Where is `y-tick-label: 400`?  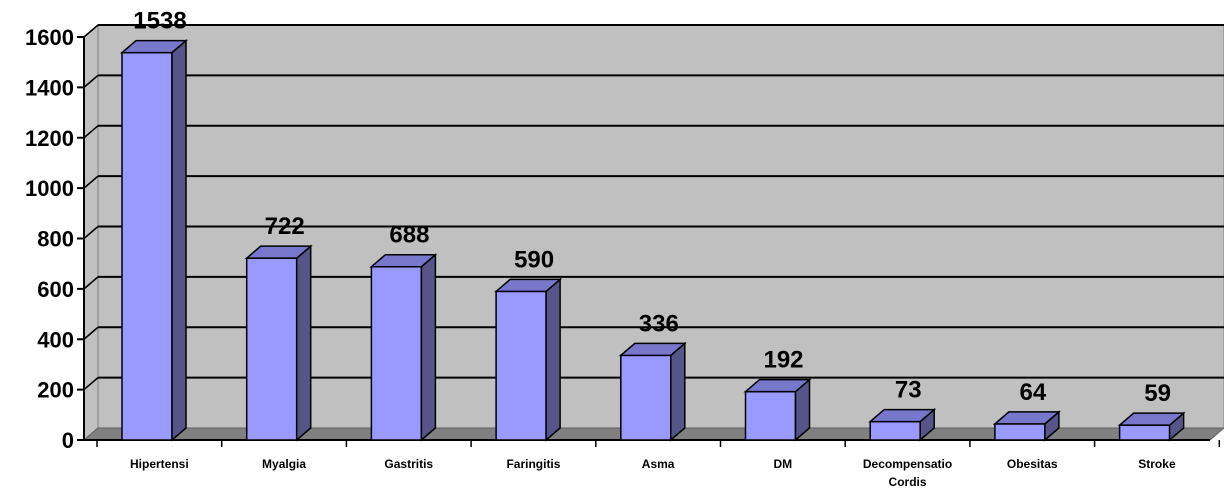
y-tick-label: 400 is located at coordinates (55, 339).